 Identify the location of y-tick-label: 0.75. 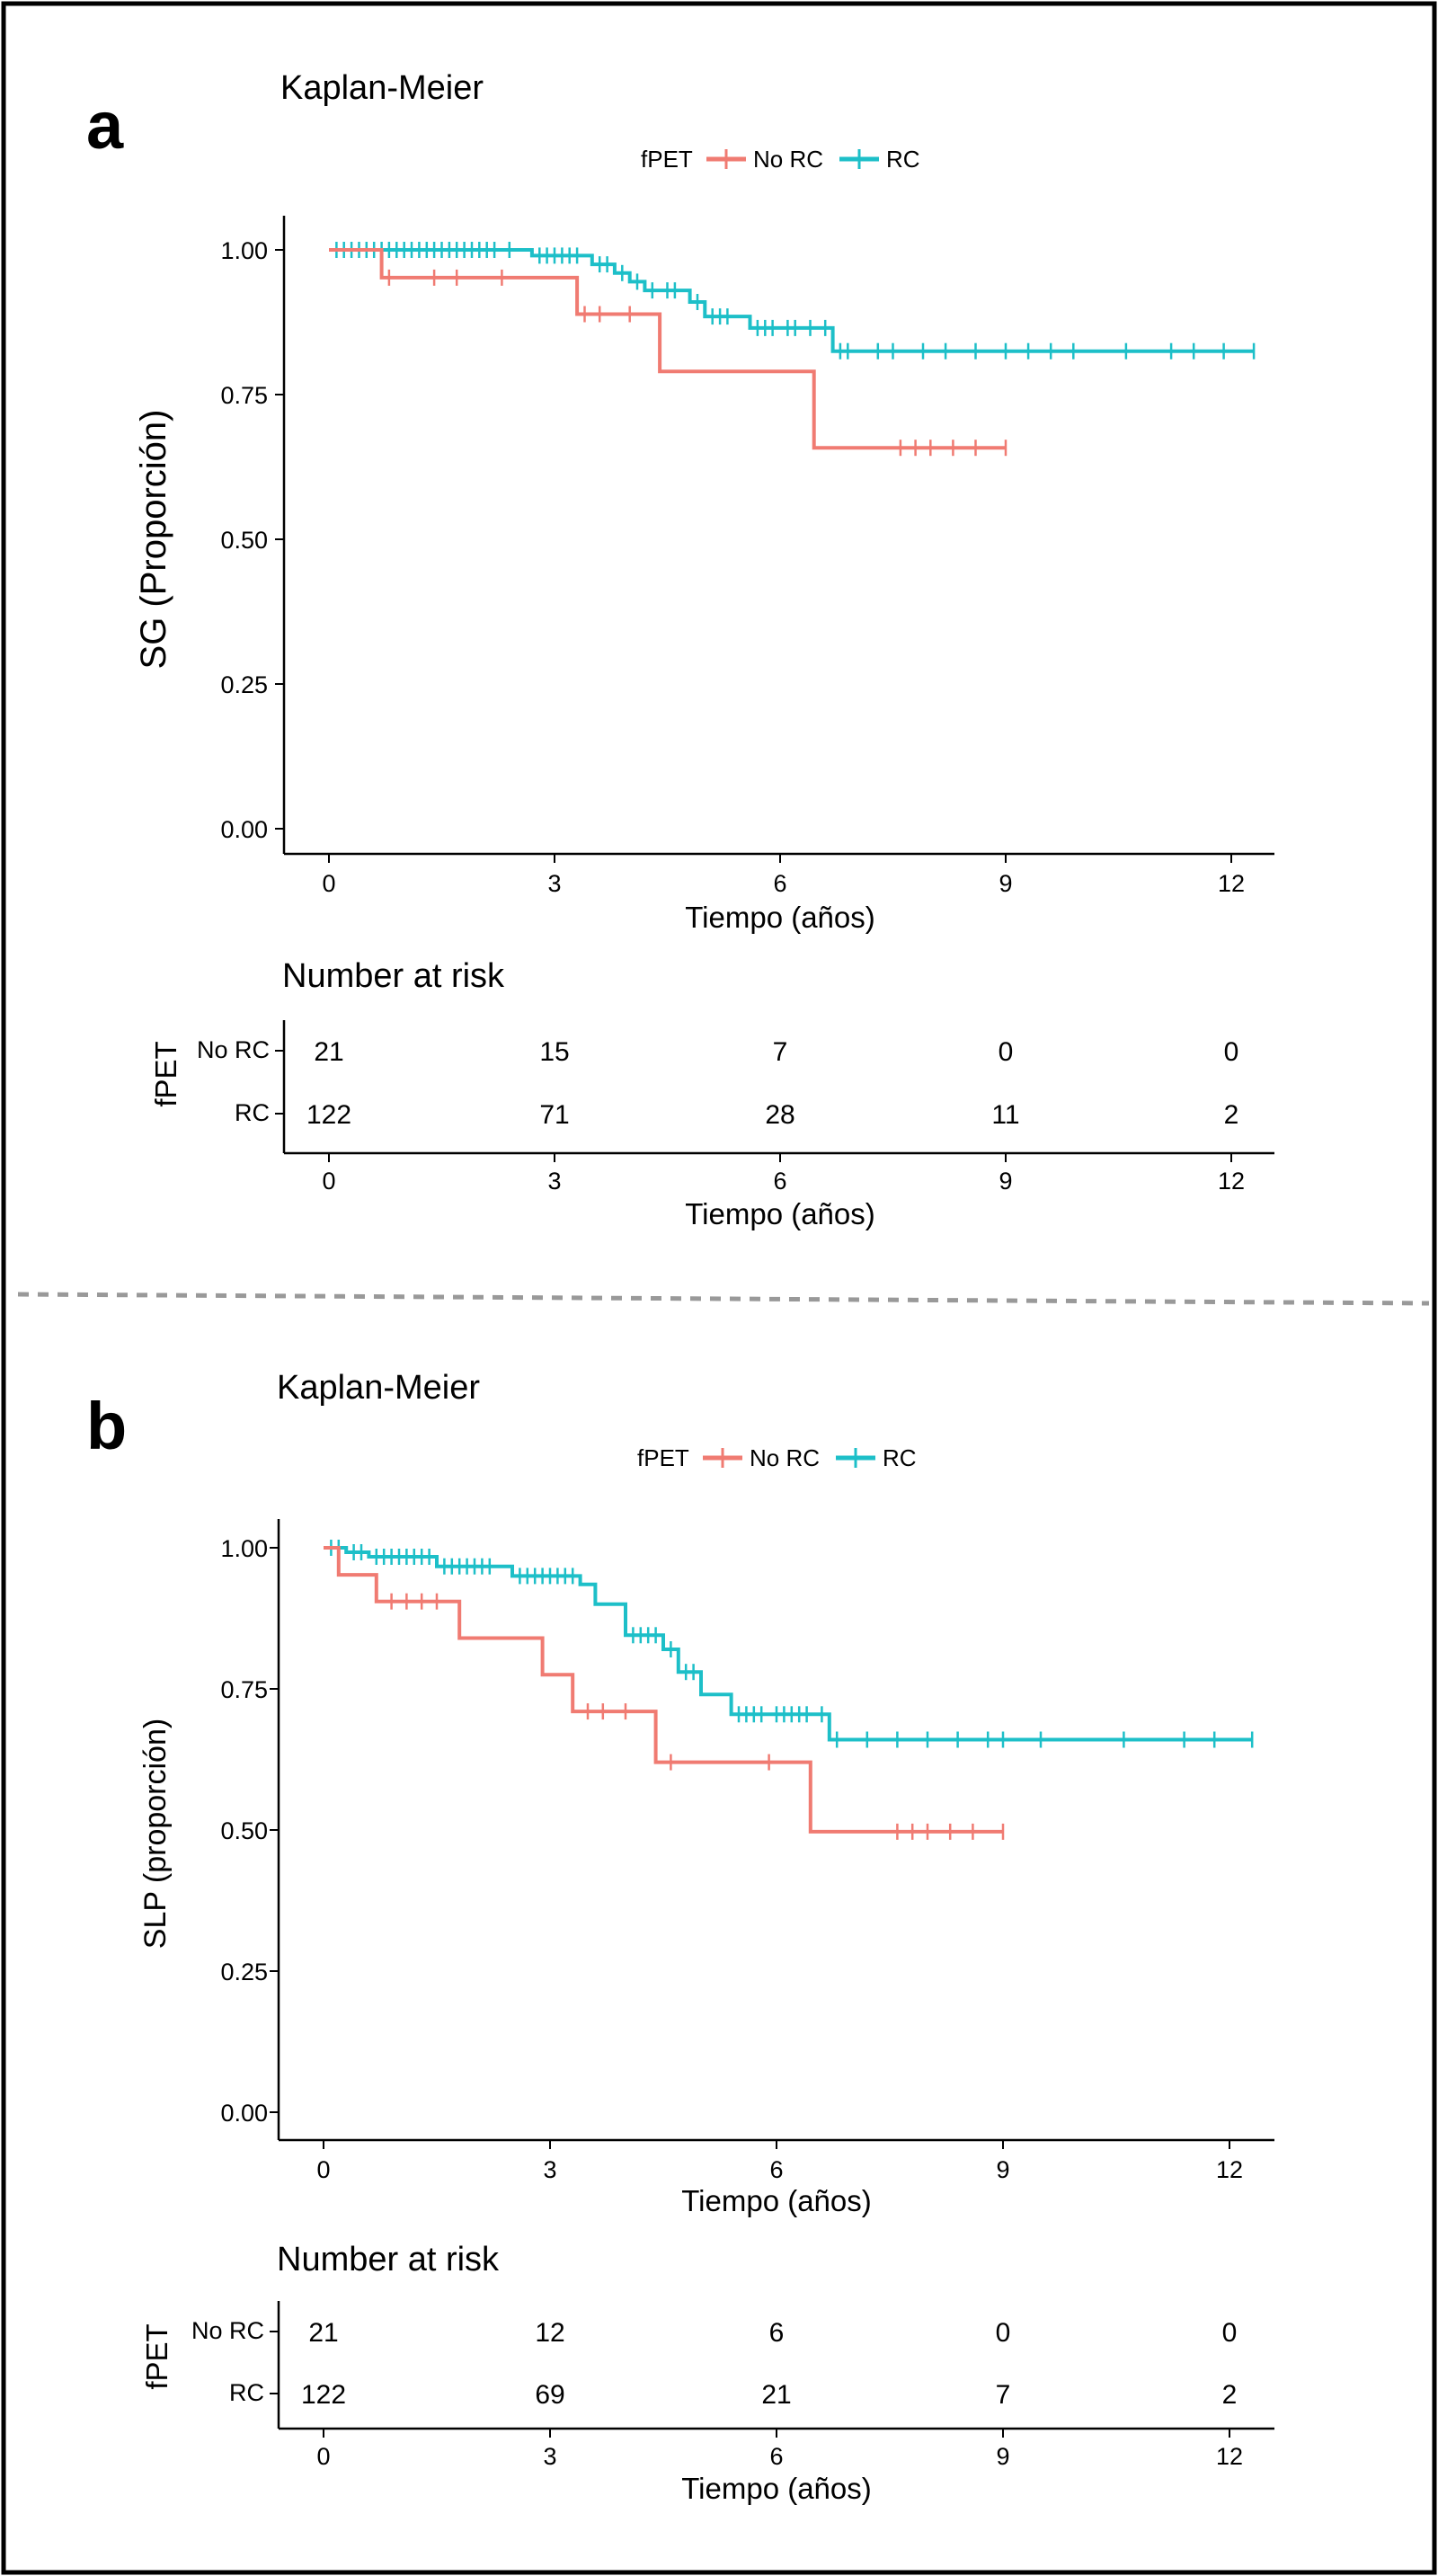
(244, 395).